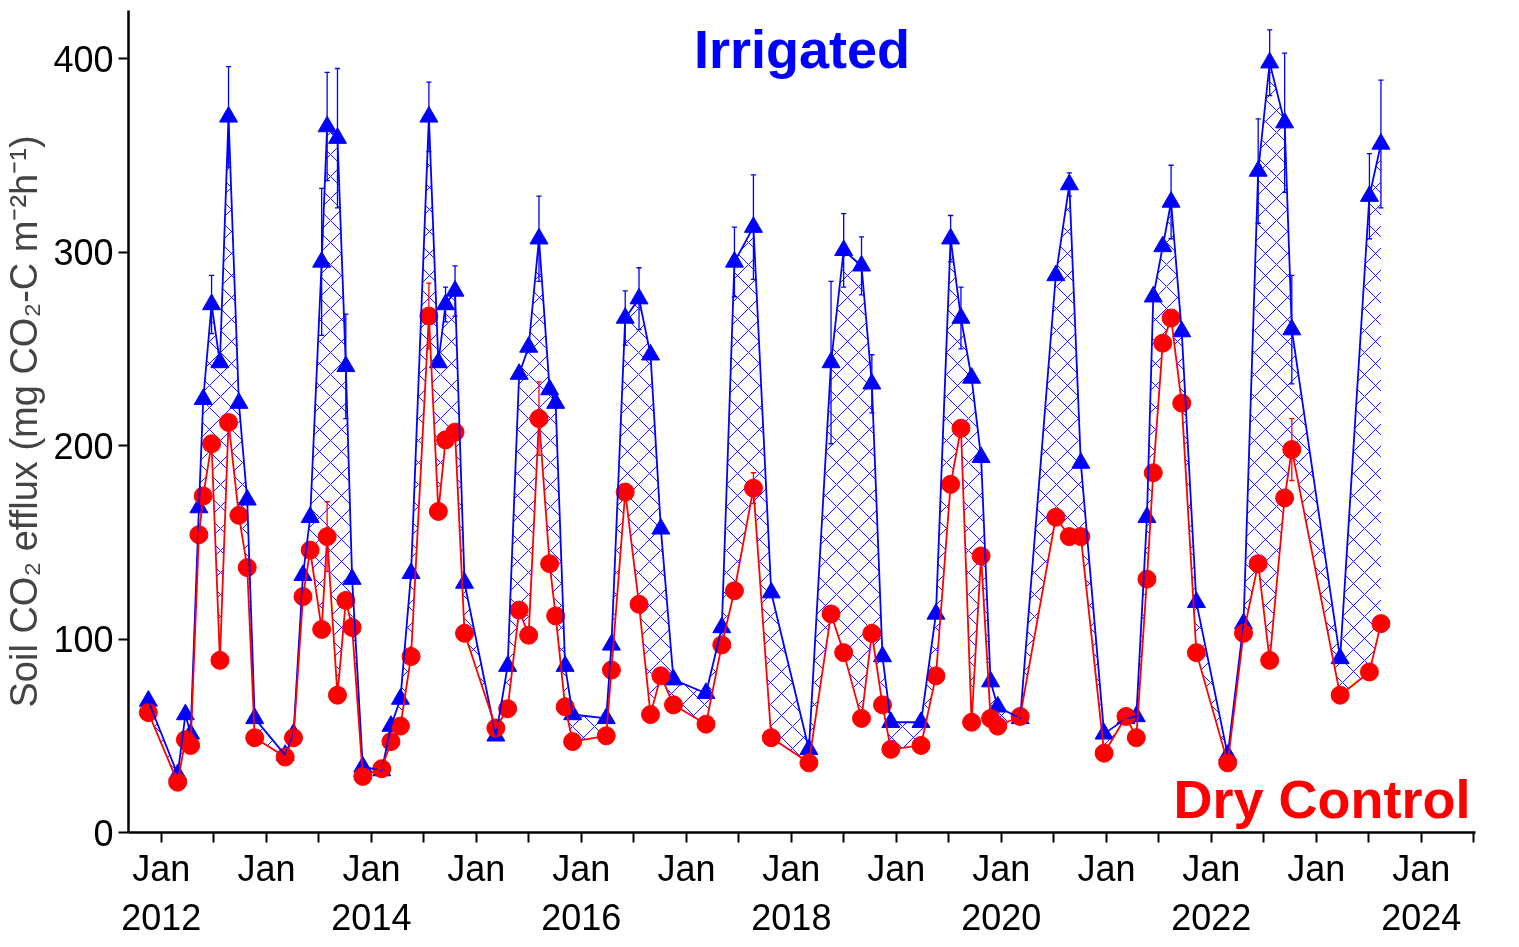 The height and width of the screenshot is (947, 1519). Describe the element at coordinates (1001, 892) in the screenshot. I see `x-tick-label: Jan 2020` at that location.